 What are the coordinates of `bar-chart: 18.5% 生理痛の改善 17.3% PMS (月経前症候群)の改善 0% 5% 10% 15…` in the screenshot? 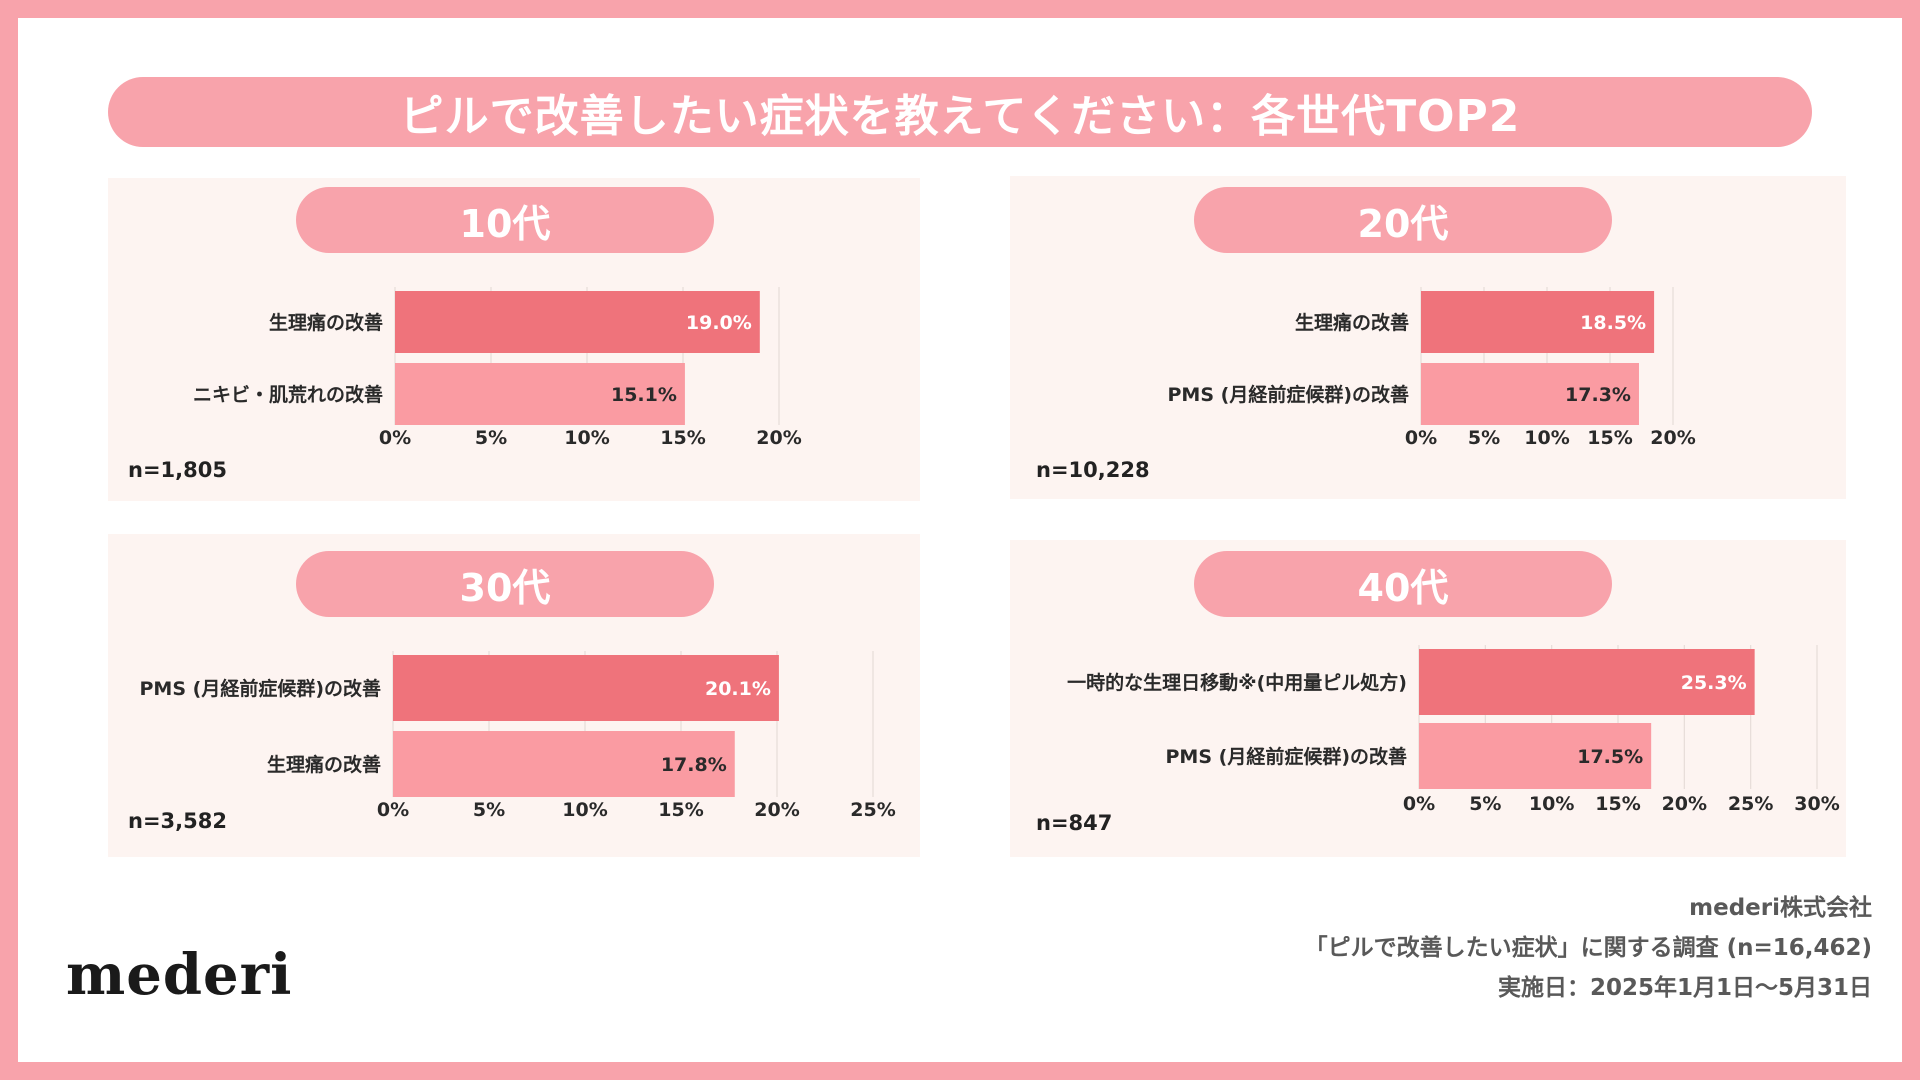 It's located at (1432, 368).